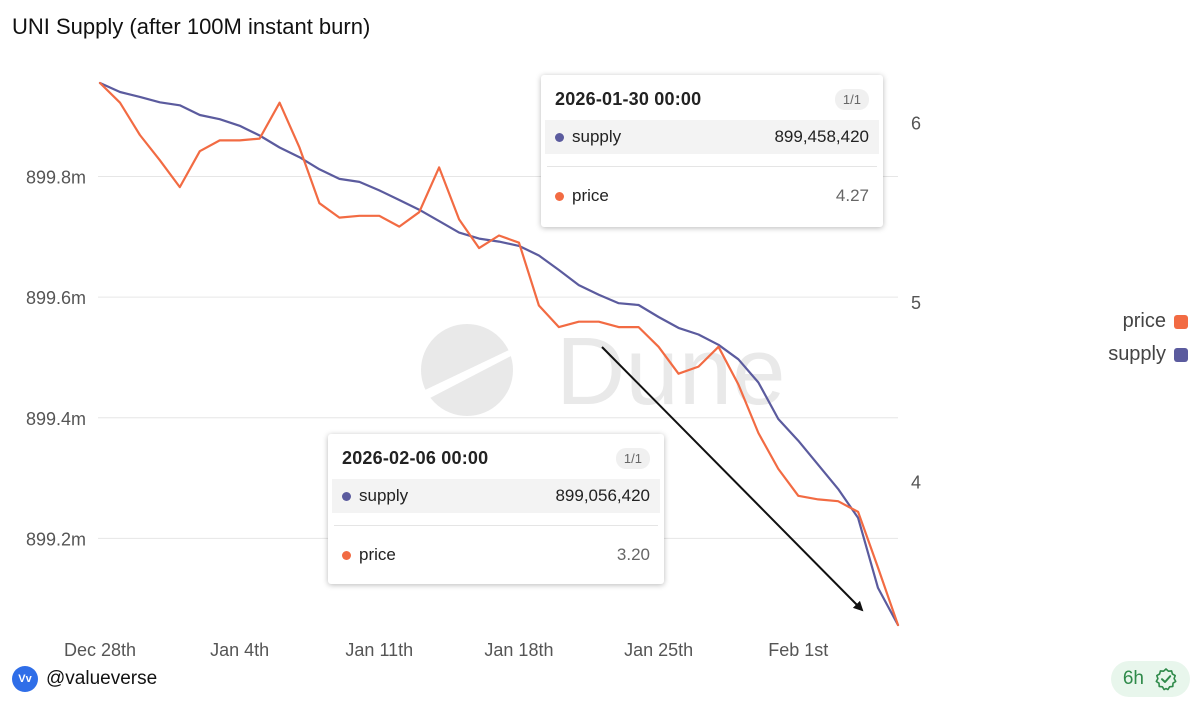 This screenshot has height=710, width=1202. Describe the element at coordinates (712, 137) in the screenshot. I see `tooltip-row-supply: supply 899,458,420` at that location.